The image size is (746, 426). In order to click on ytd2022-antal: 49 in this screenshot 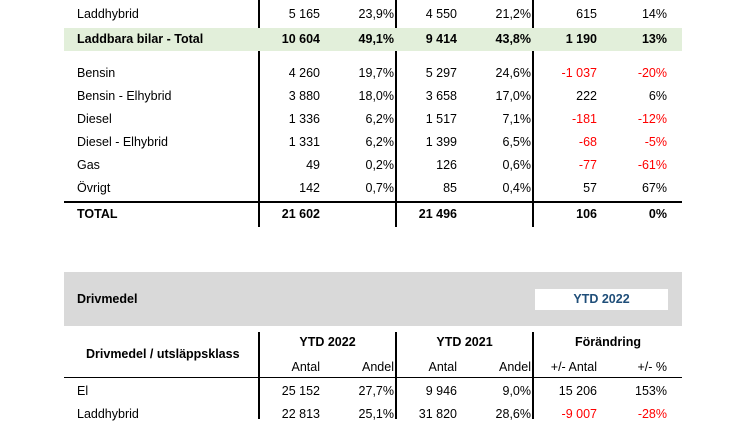, I will do `click(313, 165)`.